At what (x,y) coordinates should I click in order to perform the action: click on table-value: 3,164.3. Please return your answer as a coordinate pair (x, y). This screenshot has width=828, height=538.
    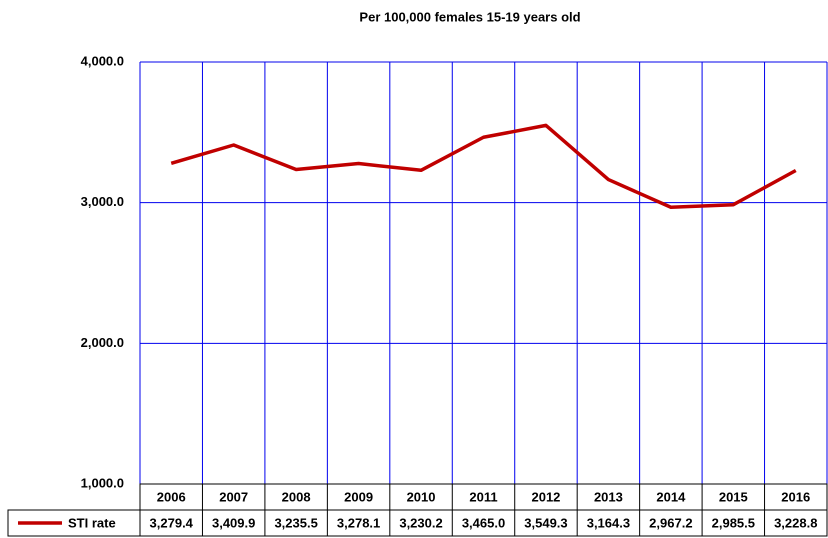
    Looking at the image, I should click on (608, 522).